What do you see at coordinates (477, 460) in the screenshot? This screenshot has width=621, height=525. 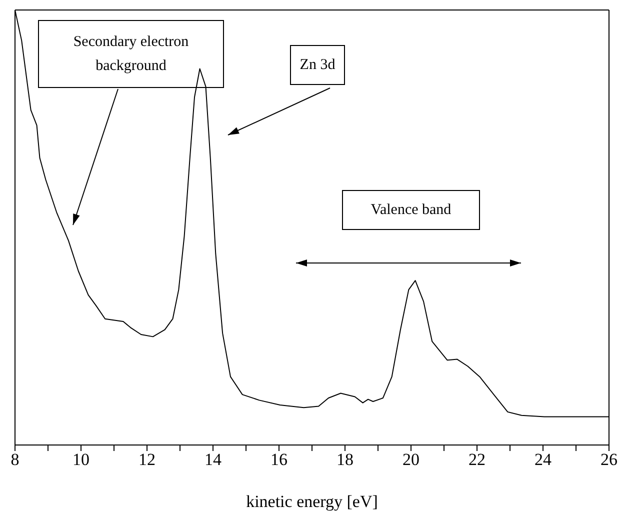 I see `x-tick-label: 22` at bounding box center [477, 460].